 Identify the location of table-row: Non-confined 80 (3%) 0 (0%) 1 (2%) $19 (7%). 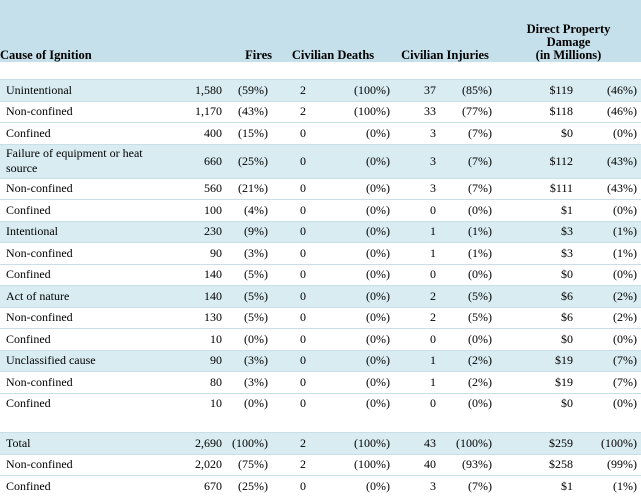
(320, 382).